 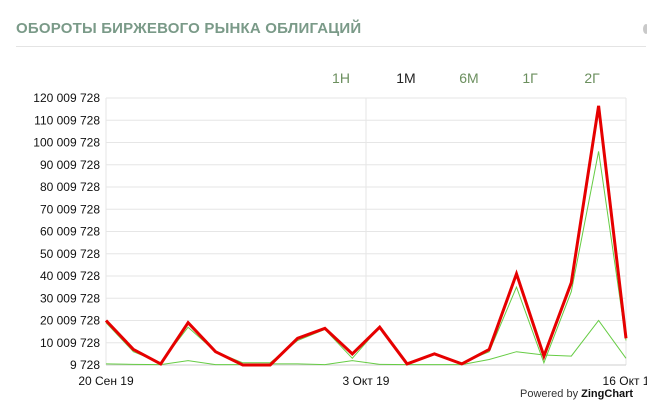 I want to click on y-tick-label: 110 009 728, so click(x=67, y=120).